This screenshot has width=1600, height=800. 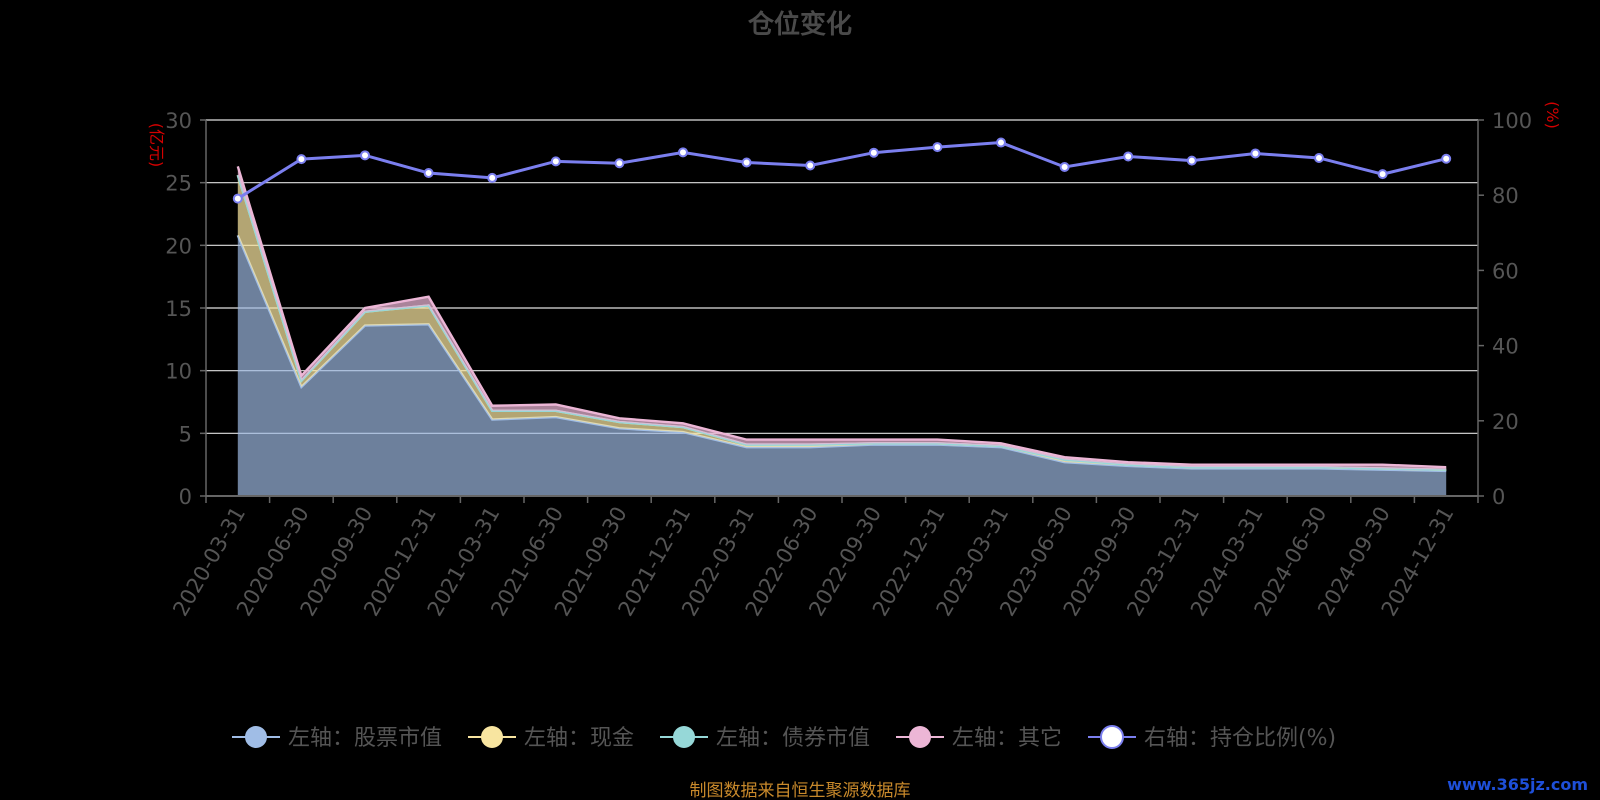 What do you see at coordinates (1552, 115) in the screenshot?
I see `right-axis-unit: (%)` at bounding box center [1552, 115].